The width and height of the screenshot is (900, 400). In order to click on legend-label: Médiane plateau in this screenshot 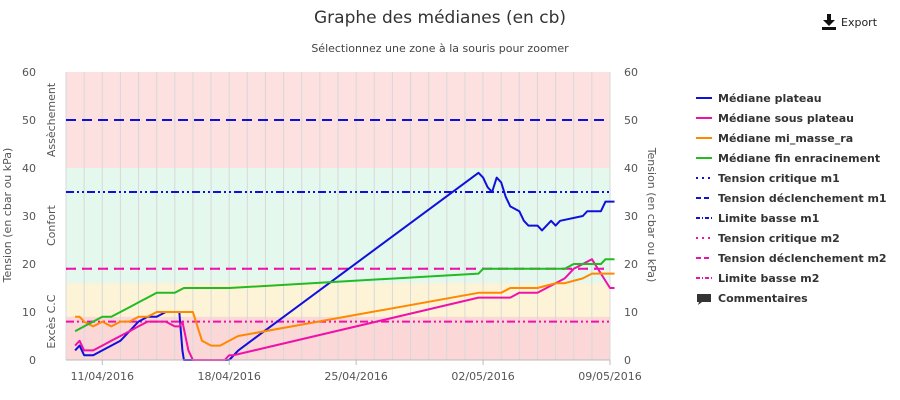, I will do `click(770, 98)`.